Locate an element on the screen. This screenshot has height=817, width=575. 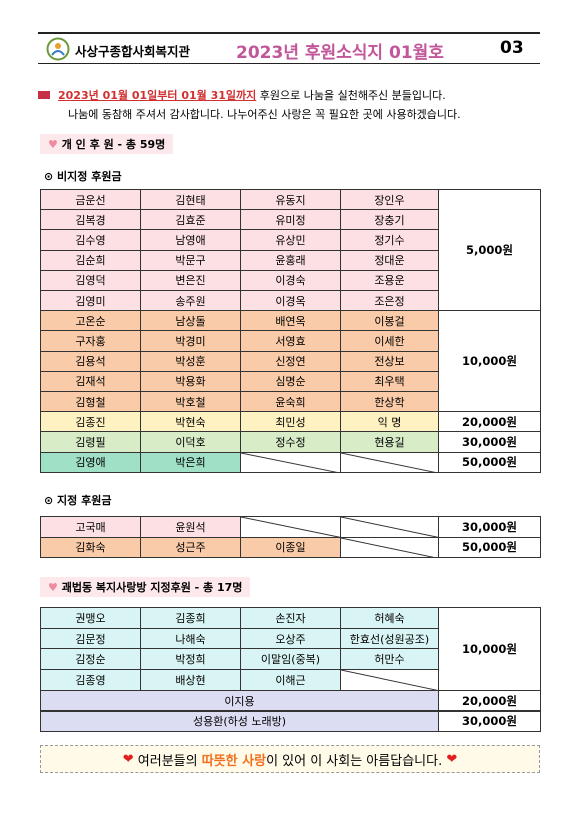
name-cell: 신정연 is located at coordinates (290, 361).